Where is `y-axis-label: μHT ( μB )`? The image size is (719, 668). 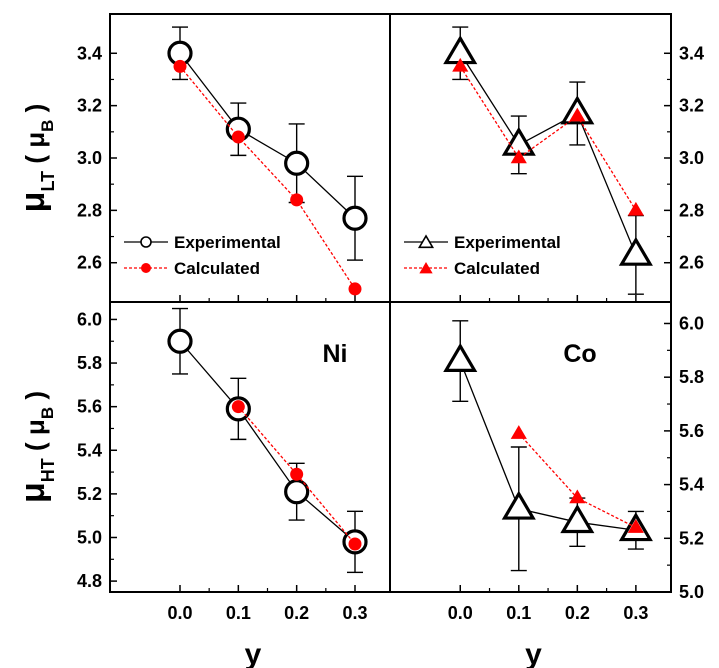
y-axis-label: μHT ( μB ) is located at coordinates (36, 447).